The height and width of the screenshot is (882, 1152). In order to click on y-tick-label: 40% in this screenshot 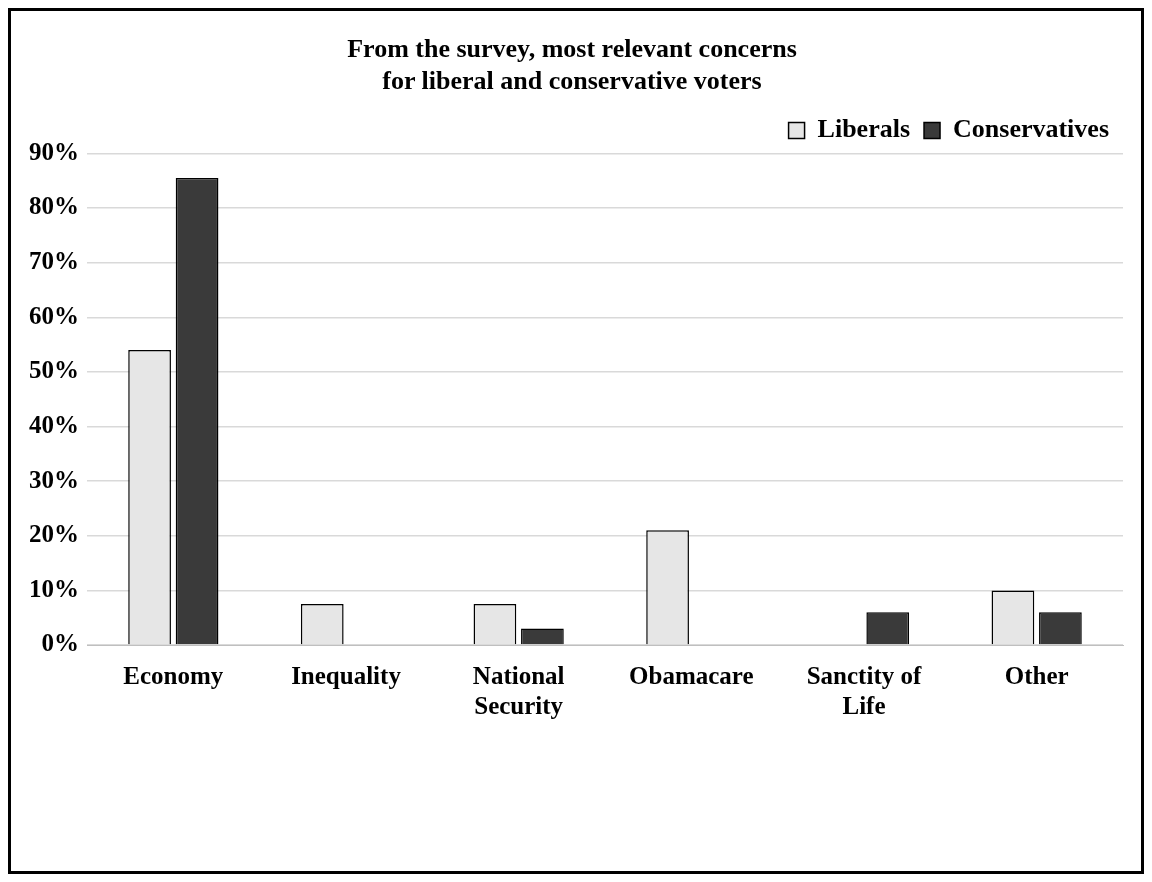, I will do `click(54, 424)`.